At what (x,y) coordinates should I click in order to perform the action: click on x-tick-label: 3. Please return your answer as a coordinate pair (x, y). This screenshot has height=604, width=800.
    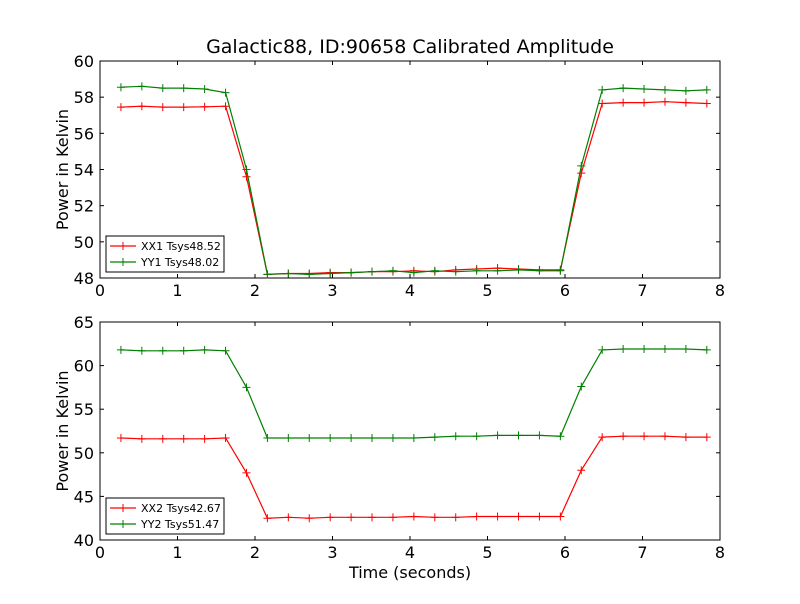
    Looking at the image, I should click on (332, 552).